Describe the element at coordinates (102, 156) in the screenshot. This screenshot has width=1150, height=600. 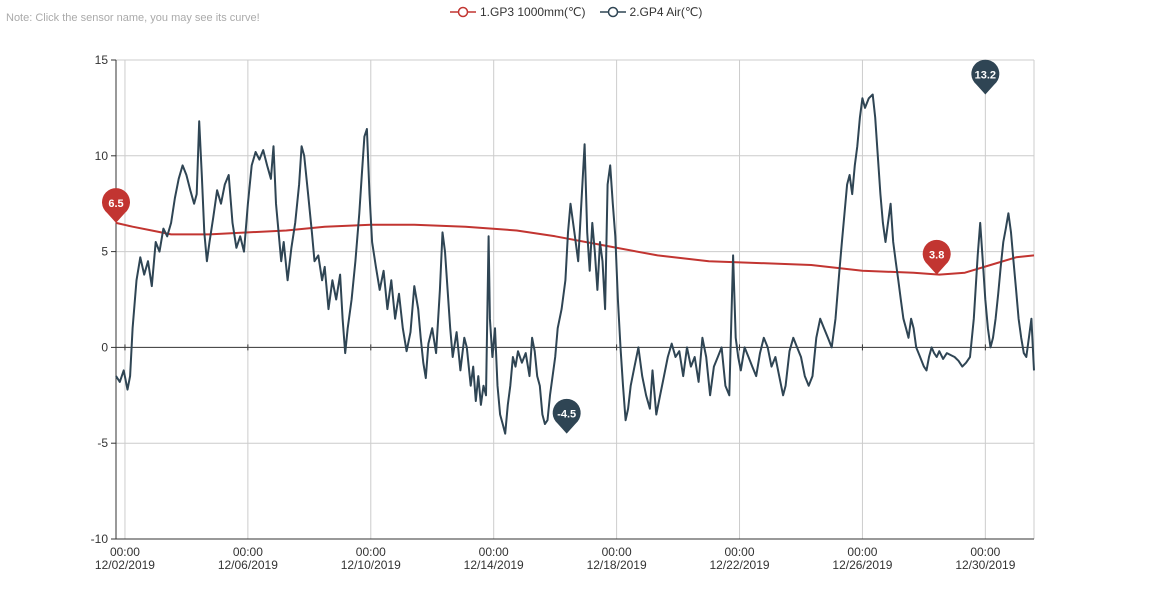
I see `y-tick-label: 10` at that location.